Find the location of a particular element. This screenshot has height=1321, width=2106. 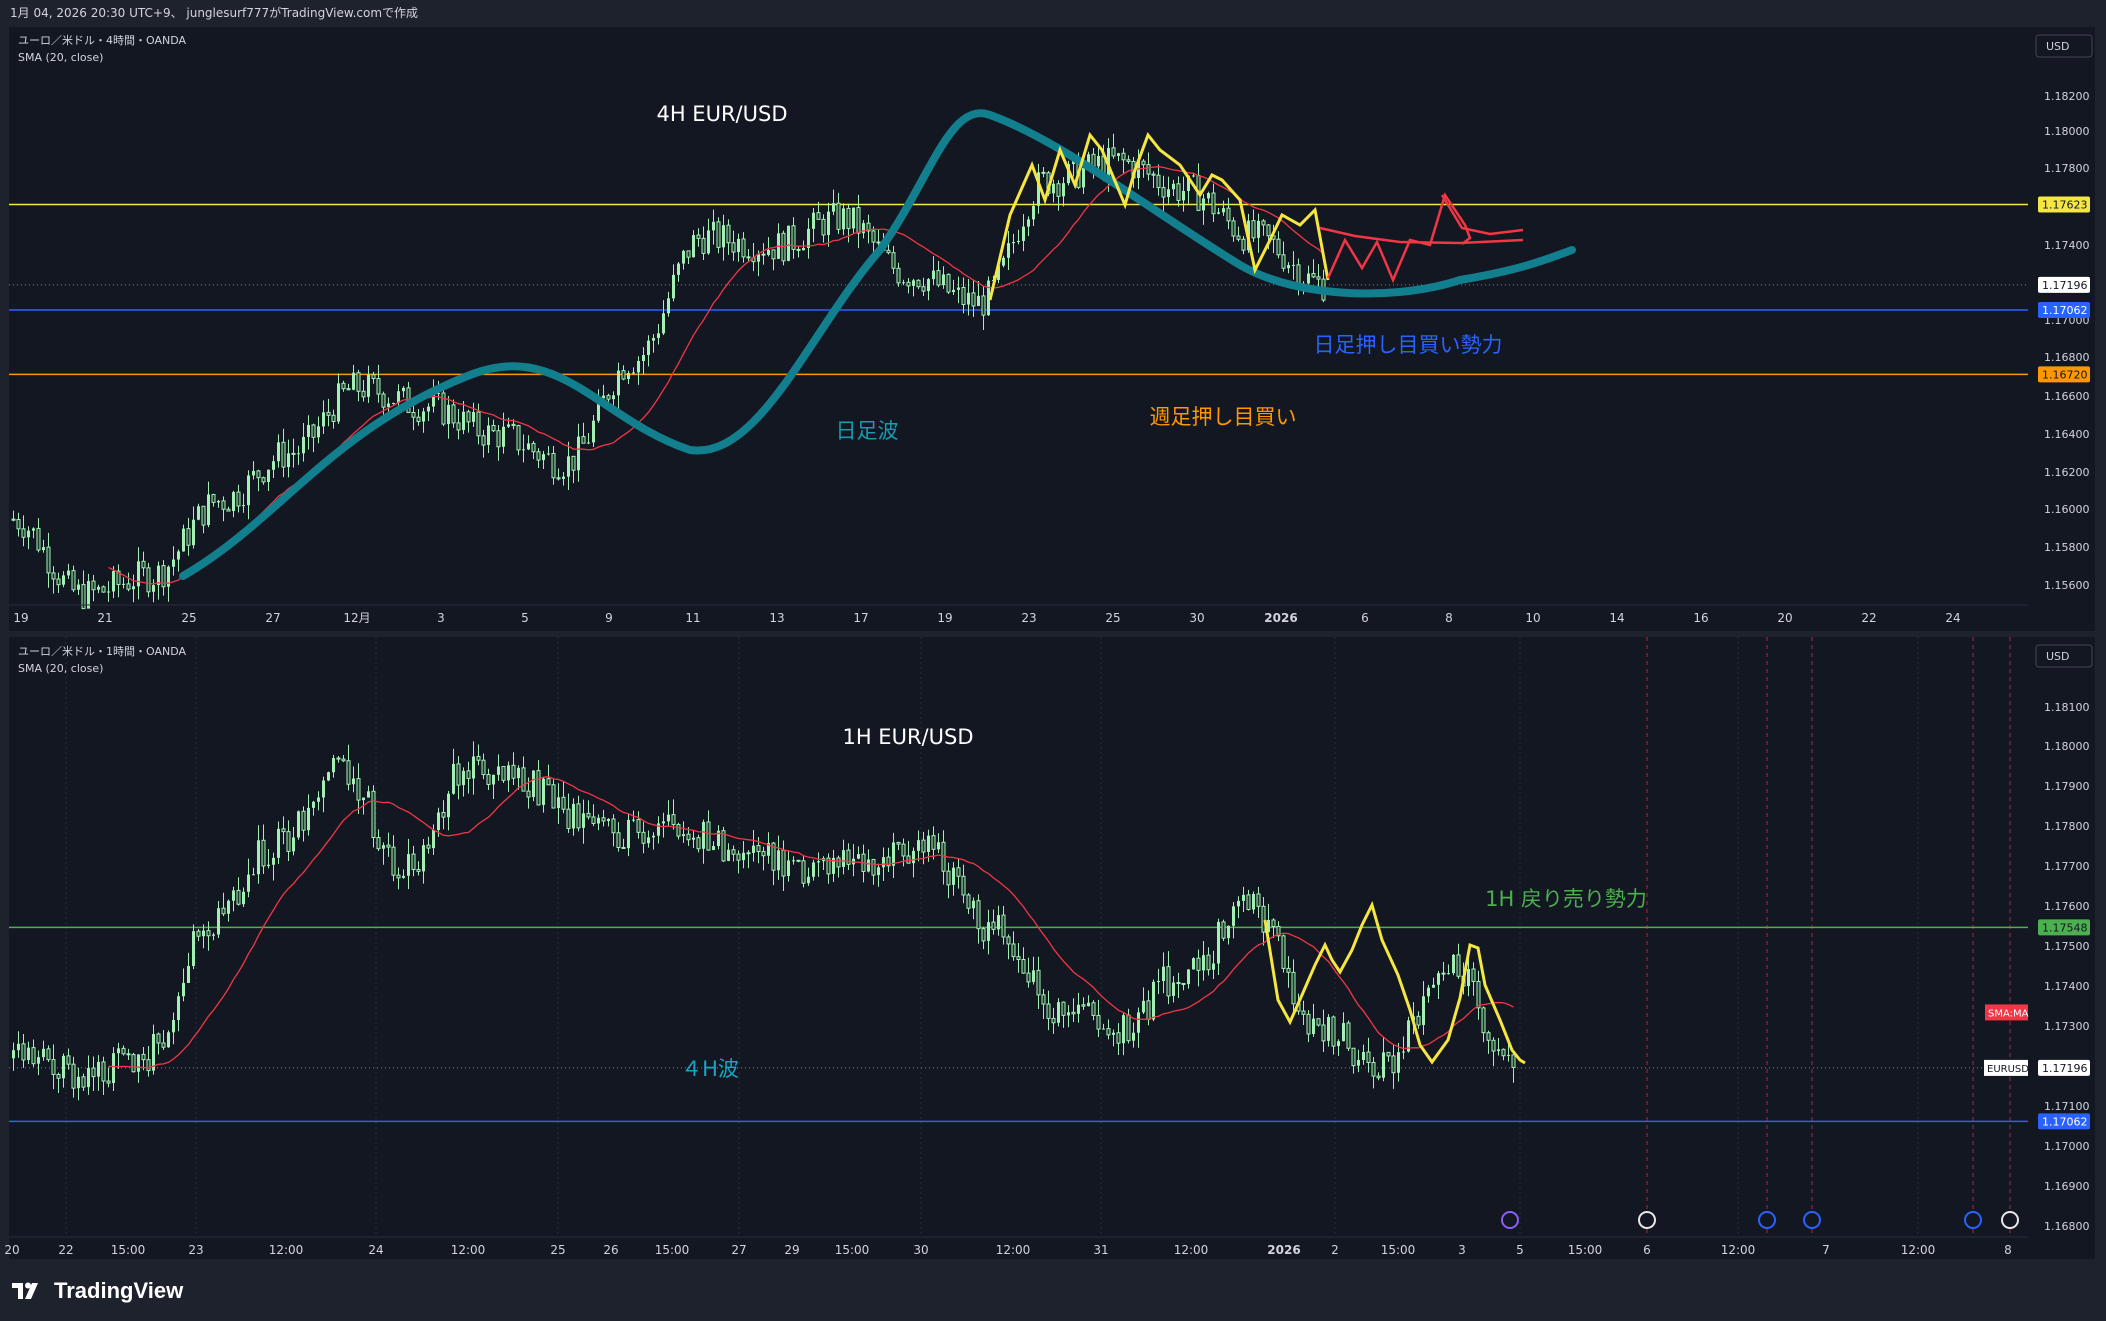

footer-bar: TradingView is located at coordinates (1053, 1291).